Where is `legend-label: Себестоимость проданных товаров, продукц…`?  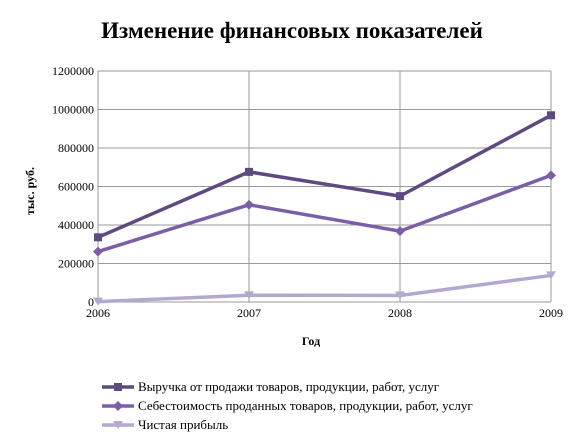 legend-label: Себестоимость проданных товаров, продукц… is located at coordinates (305, 405).